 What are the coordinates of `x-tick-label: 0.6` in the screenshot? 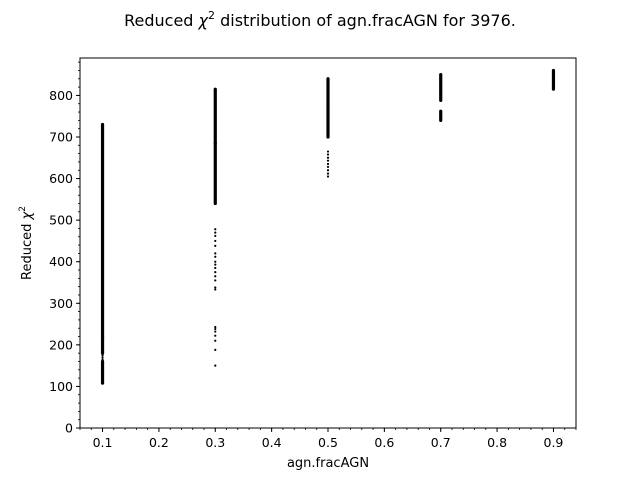 It's located at (384, 442).